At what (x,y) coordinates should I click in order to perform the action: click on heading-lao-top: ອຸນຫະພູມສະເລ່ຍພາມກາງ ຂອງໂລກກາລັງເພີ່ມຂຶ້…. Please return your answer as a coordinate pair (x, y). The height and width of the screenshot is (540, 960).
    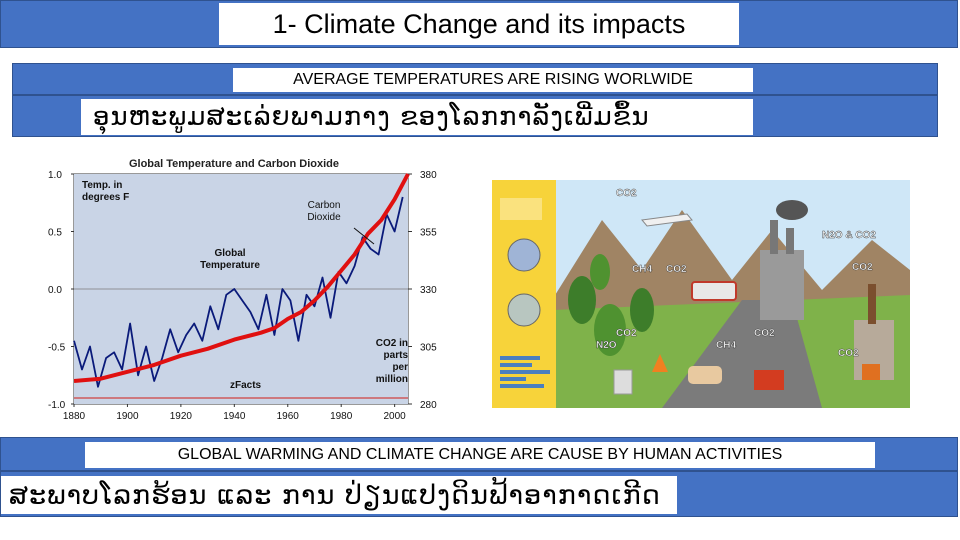
    Looking at the image, I should click on (417, 117).